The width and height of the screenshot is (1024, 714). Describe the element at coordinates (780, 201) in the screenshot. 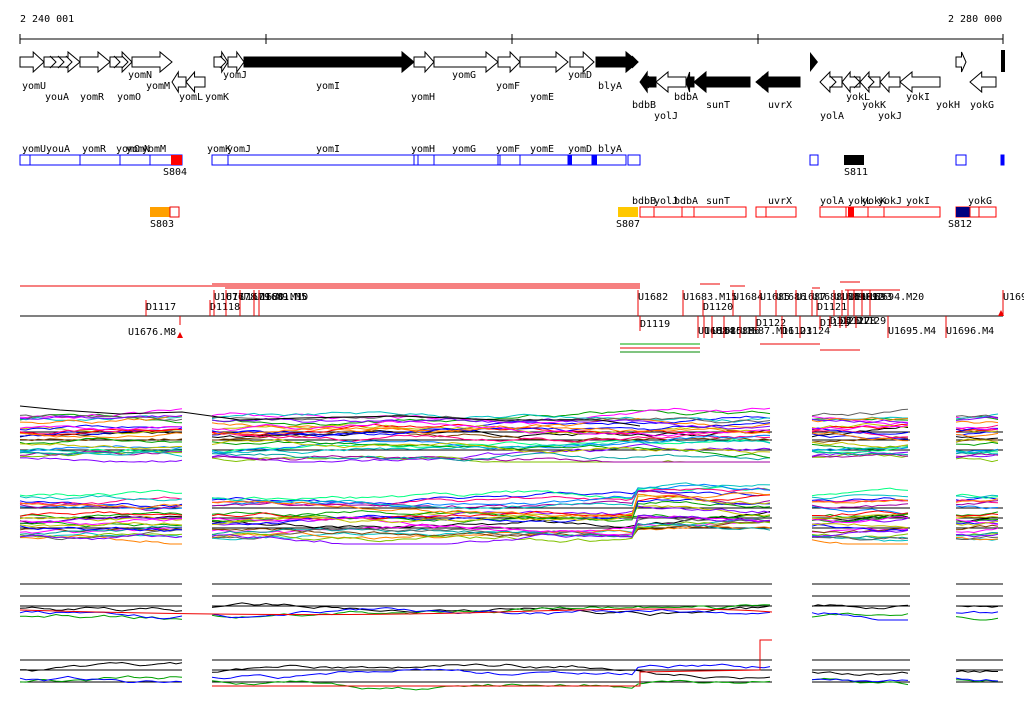

I see `lower-track-label-uvrX: uvrX` at that location.